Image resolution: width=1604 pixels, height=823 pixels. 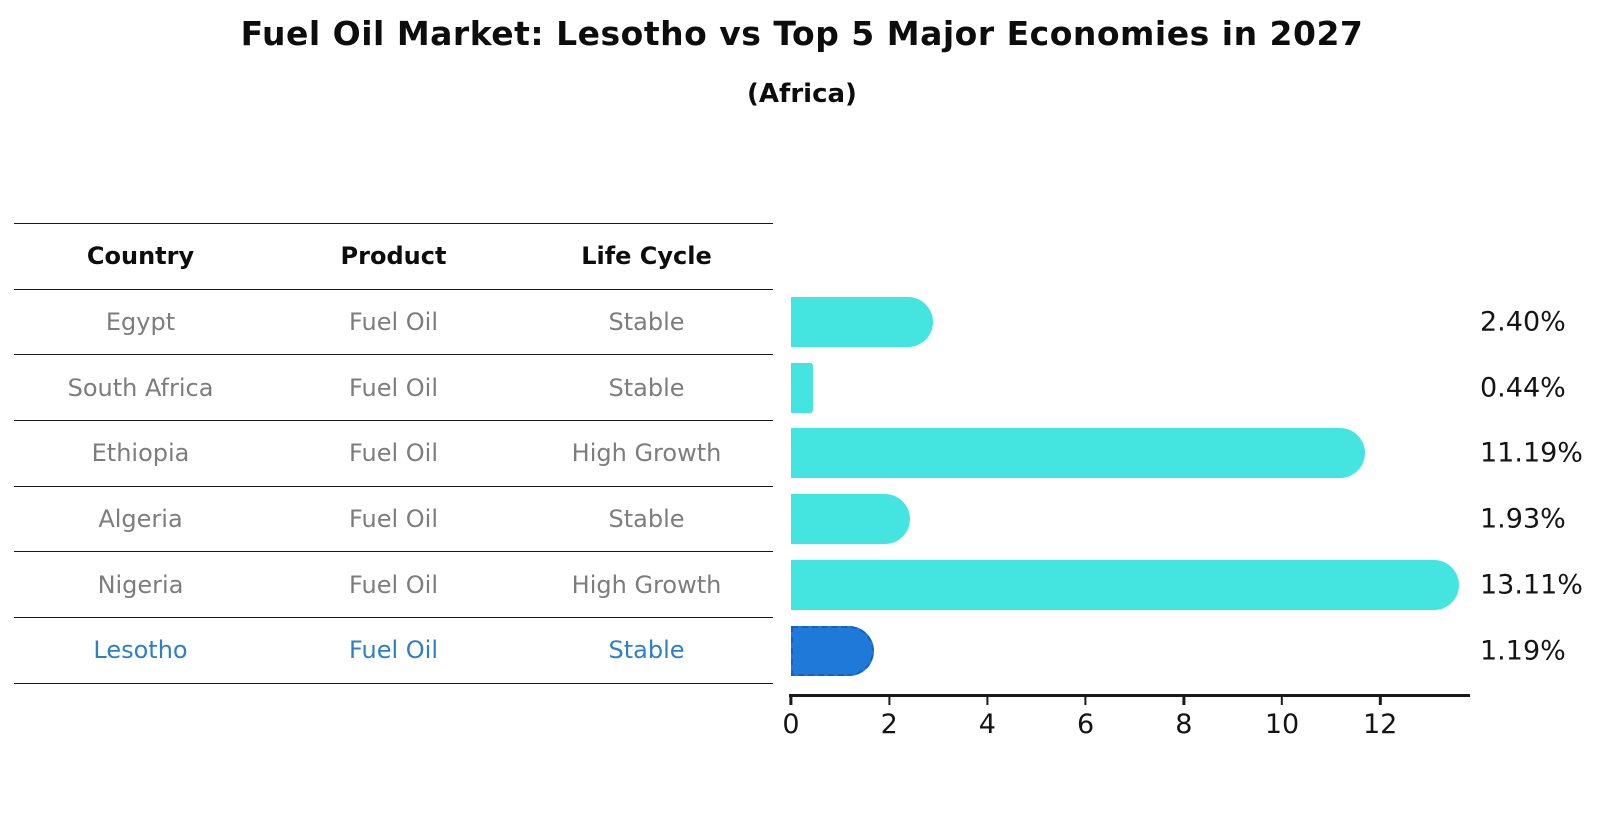 I want to click on country-cell: Ethiopia, so click(x=140, y=453).